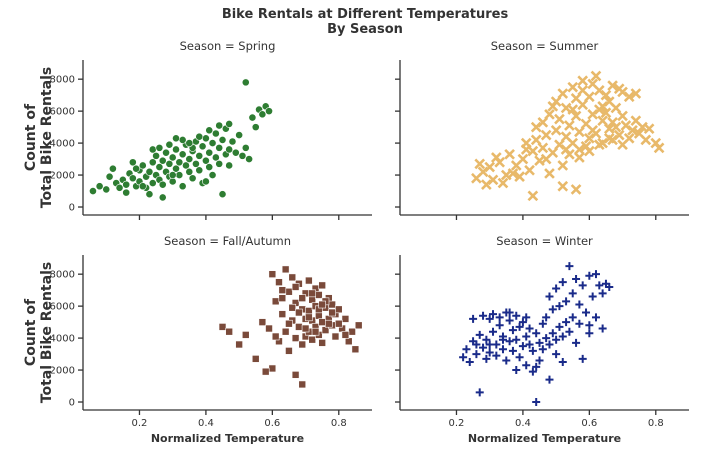  Describe the element at coordinates (228, 46) in the screenshot. I see `panel-title: Season = Spring` at that location.